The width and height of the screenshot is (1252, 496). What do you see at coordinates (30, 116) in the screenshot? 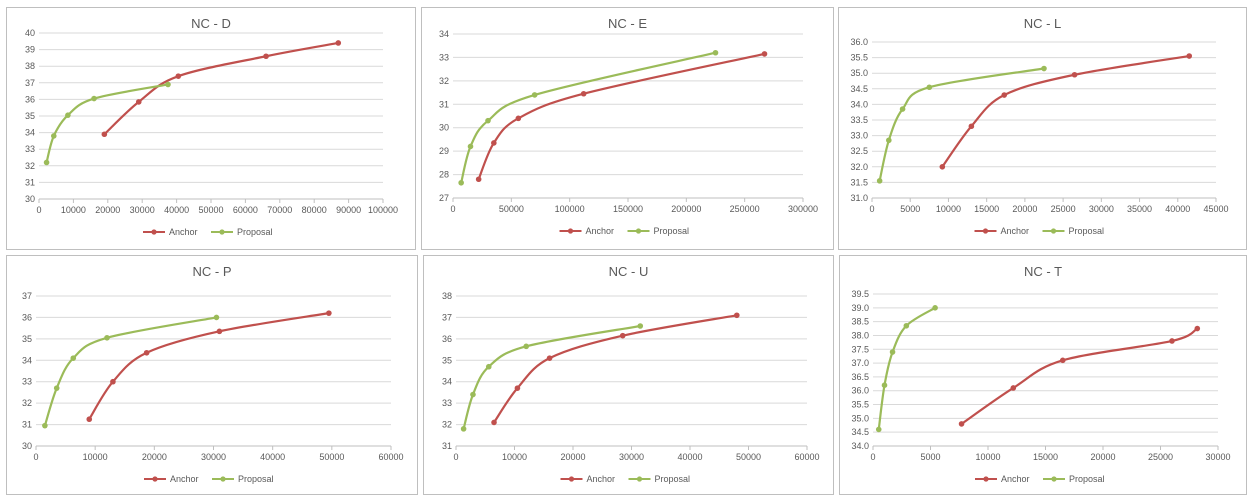
I see `y-tick-label: 35` at bounding box center [30, 116].